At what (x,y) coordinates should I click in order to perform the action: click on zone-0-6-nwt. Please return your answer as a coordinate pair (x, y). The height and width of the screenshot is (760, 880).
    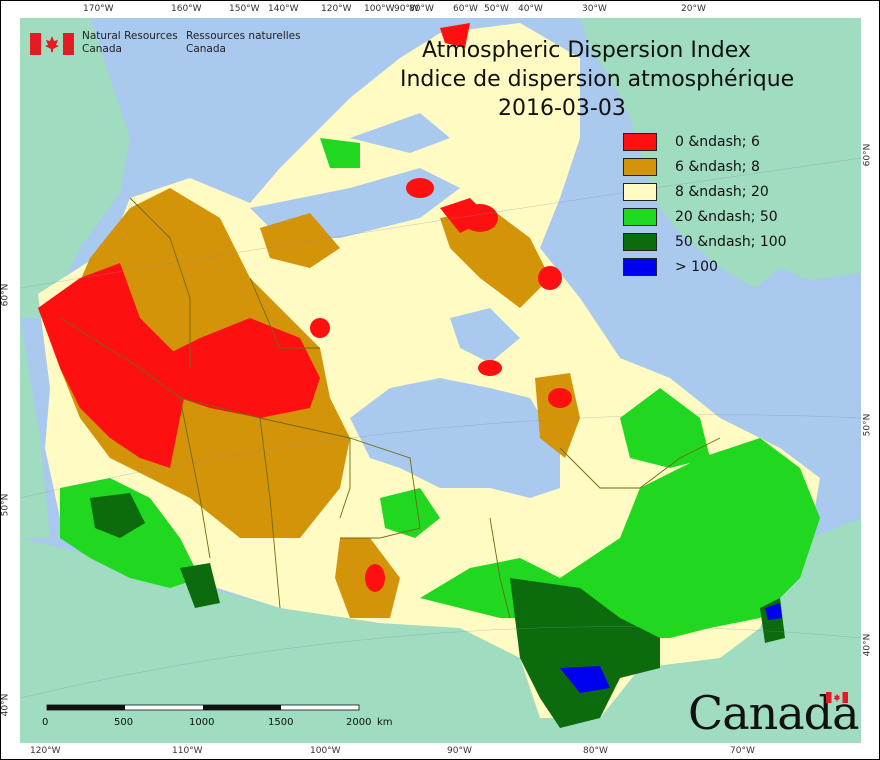
    Looking at the image, I should click on (240, 368).